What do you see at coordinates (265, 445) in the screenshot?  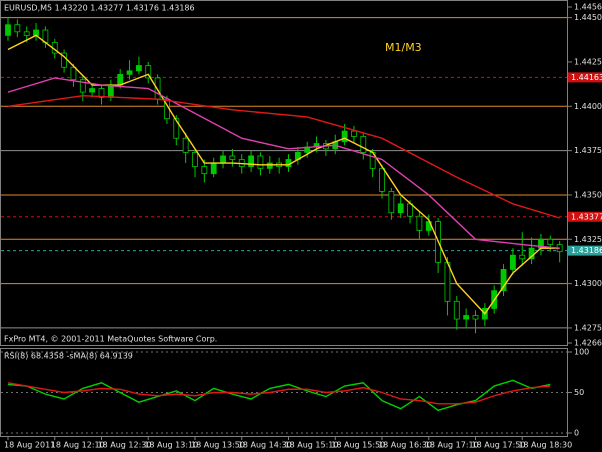 I see `x-tick-label: 18 Aug 14:30` at bounding box center [265, 445].